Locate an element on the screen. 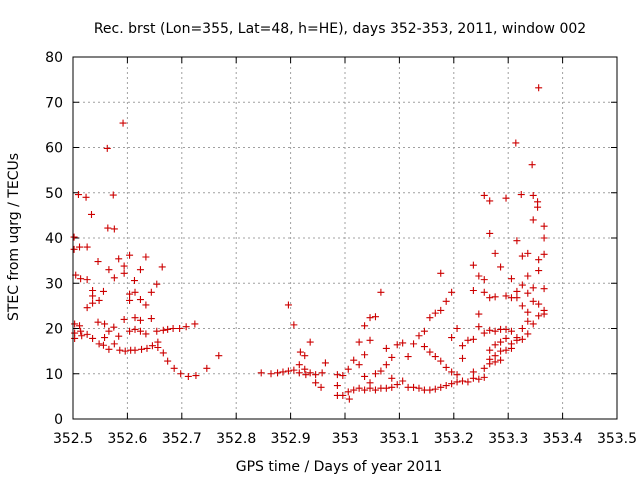 This screenshot has width=640, height=480. x-tick-label: 353 is located at coordinates (345, 439).